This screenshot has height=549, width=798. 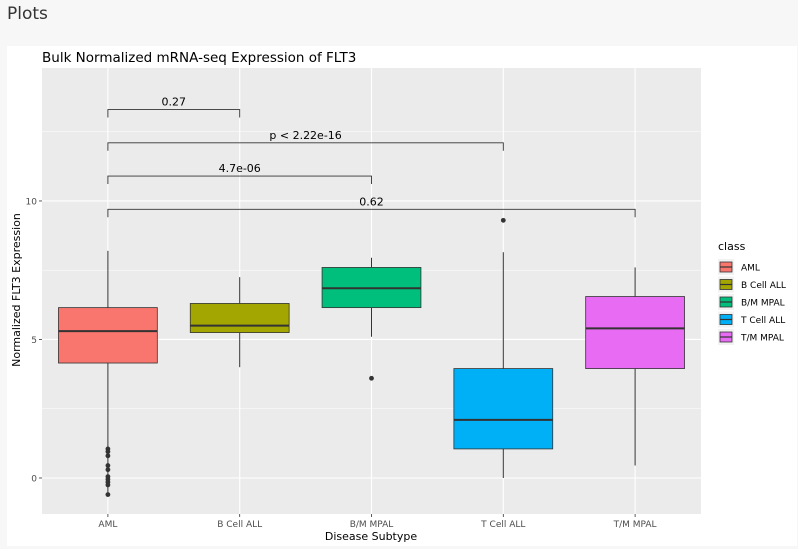 What do you see at coordinates (108, 374) in the screenshot?
I see `box-aml` at bounding box center [108, 374].